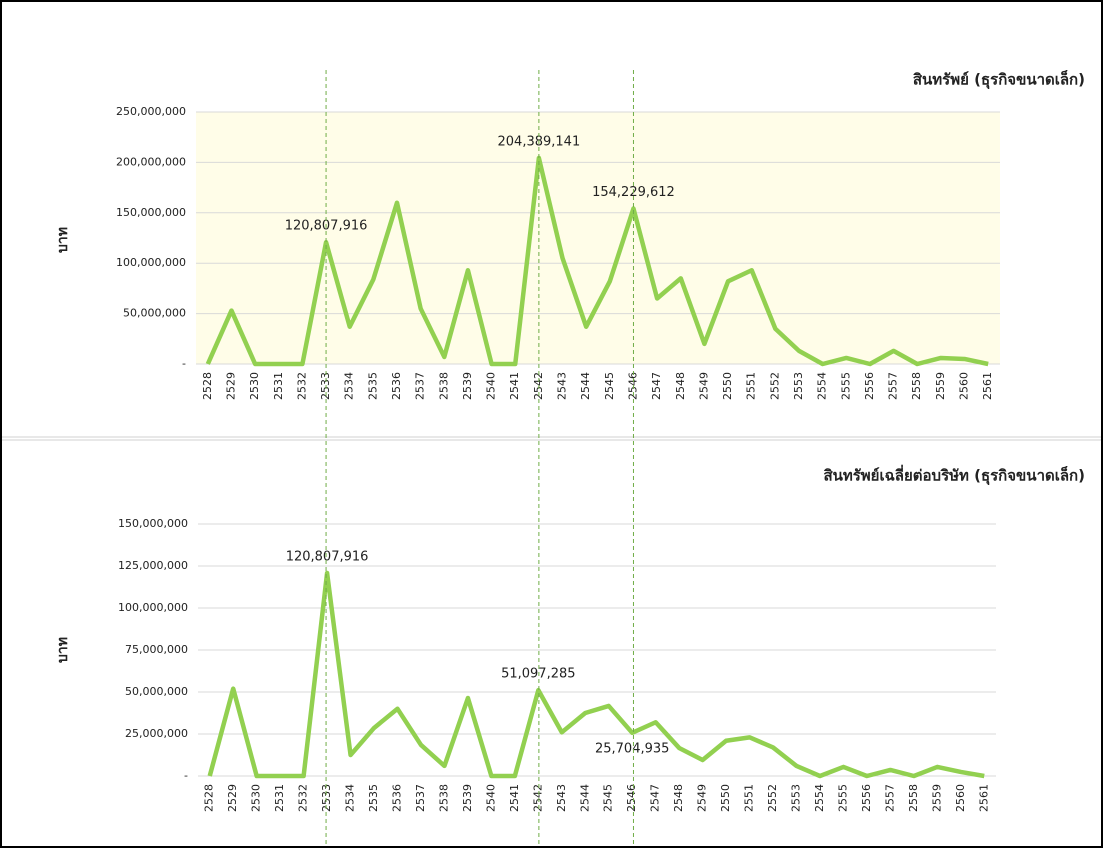 The image size is (1103, 848). What do you see at coordinates (156, 733) in the screenshot?
I see `y-tick-label: 25,000,000` at bounding box center [156, 733].